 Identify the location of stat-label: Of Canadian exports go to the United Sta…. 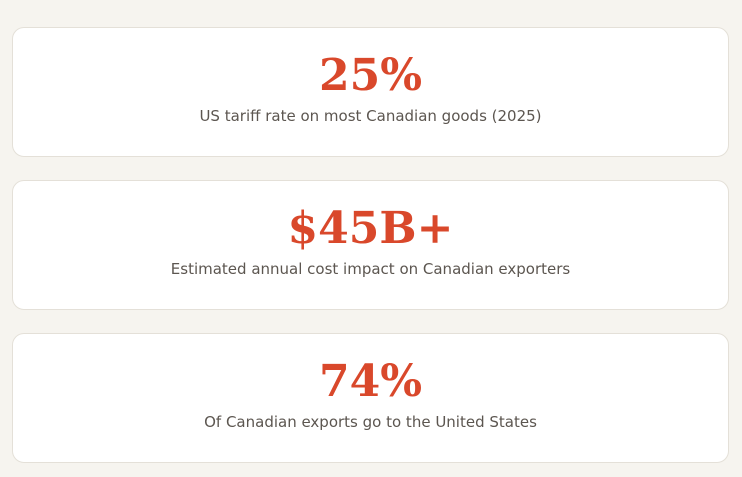
(370, 422).